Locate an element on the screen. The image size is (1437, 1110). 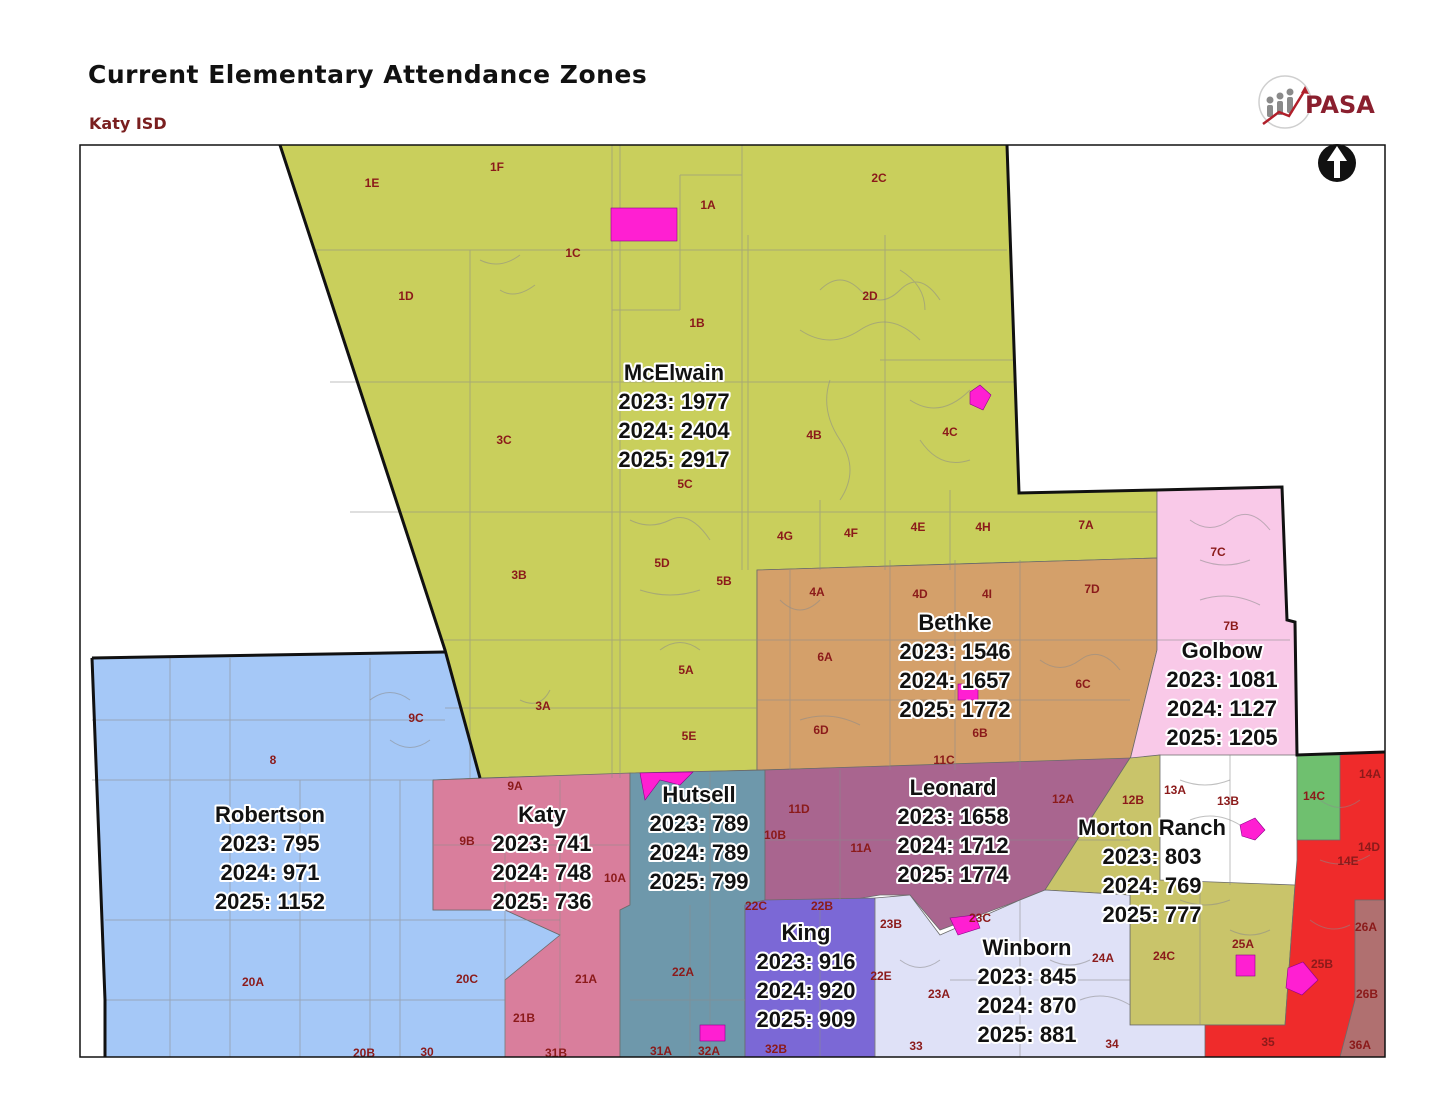
zone-enrollment-2024: 2024: 1712 is located at coordinates (952, 845).